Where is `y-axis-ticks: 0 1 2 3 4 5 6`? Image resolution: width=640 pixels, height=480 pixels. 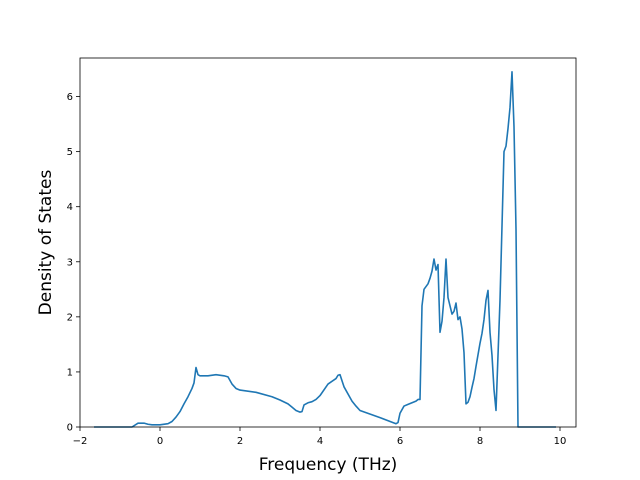
y-axis-ticks: 0 1 2 3 4 5 6 is located at coordinates (73, 263).